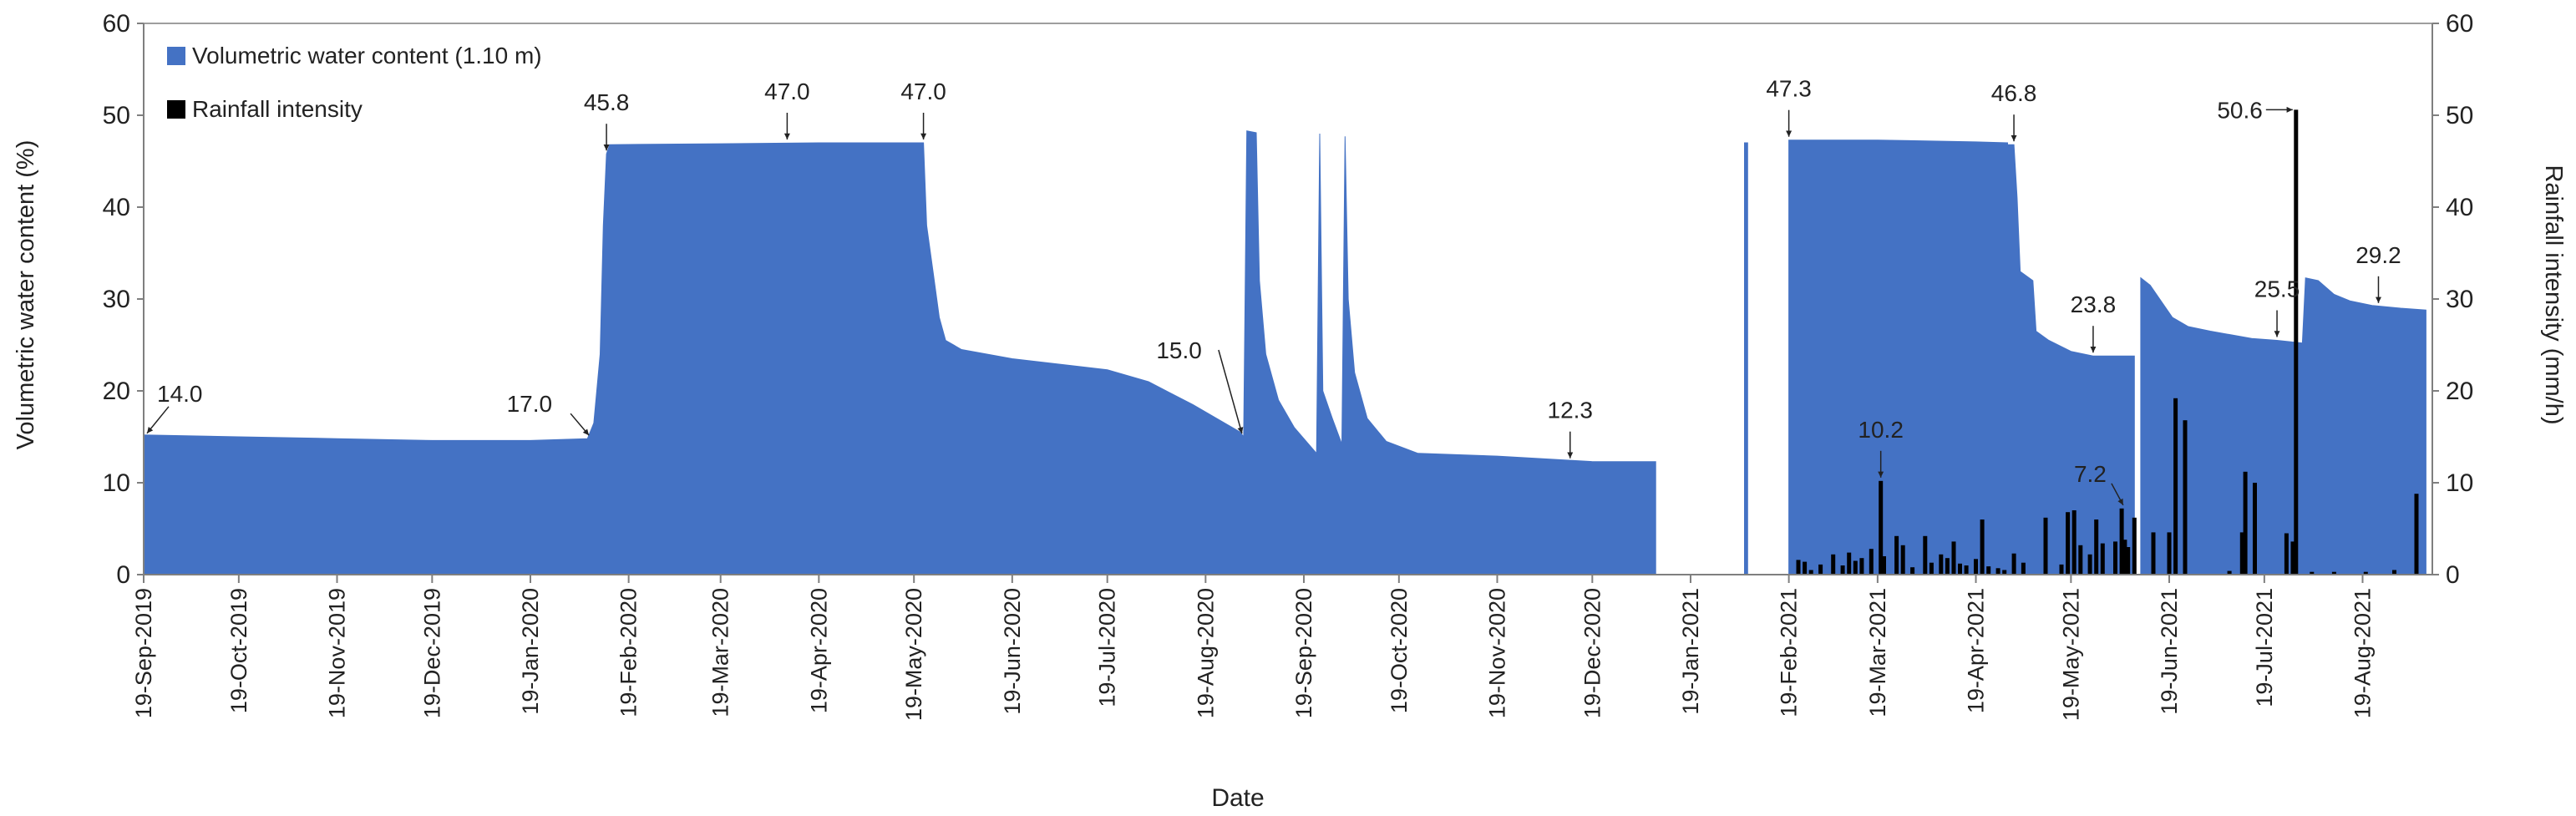 The height and width of the screenshot is (816, 2576). What do you see at coordinates (2459, 483) in the screenshot?
I see `y-tick-label-right: 10` at bounding box center [2459, 483].